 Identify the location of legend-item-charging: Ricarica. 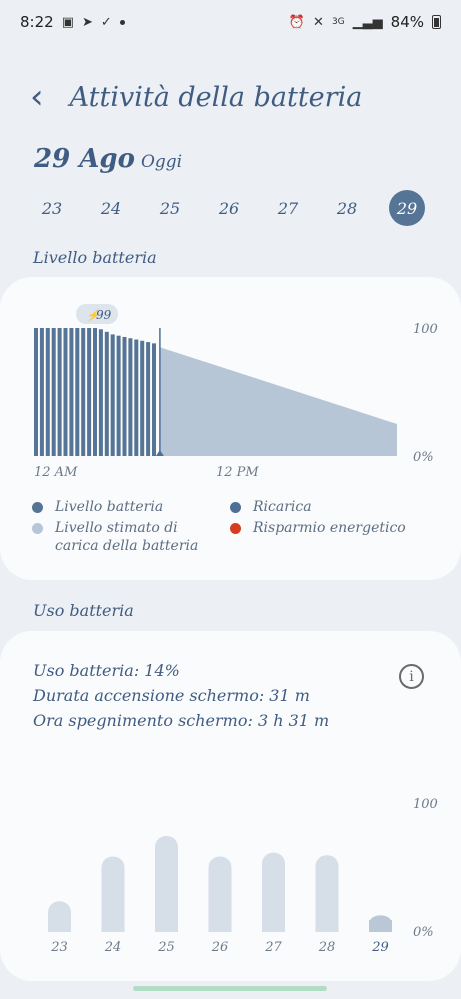
(271, 507).